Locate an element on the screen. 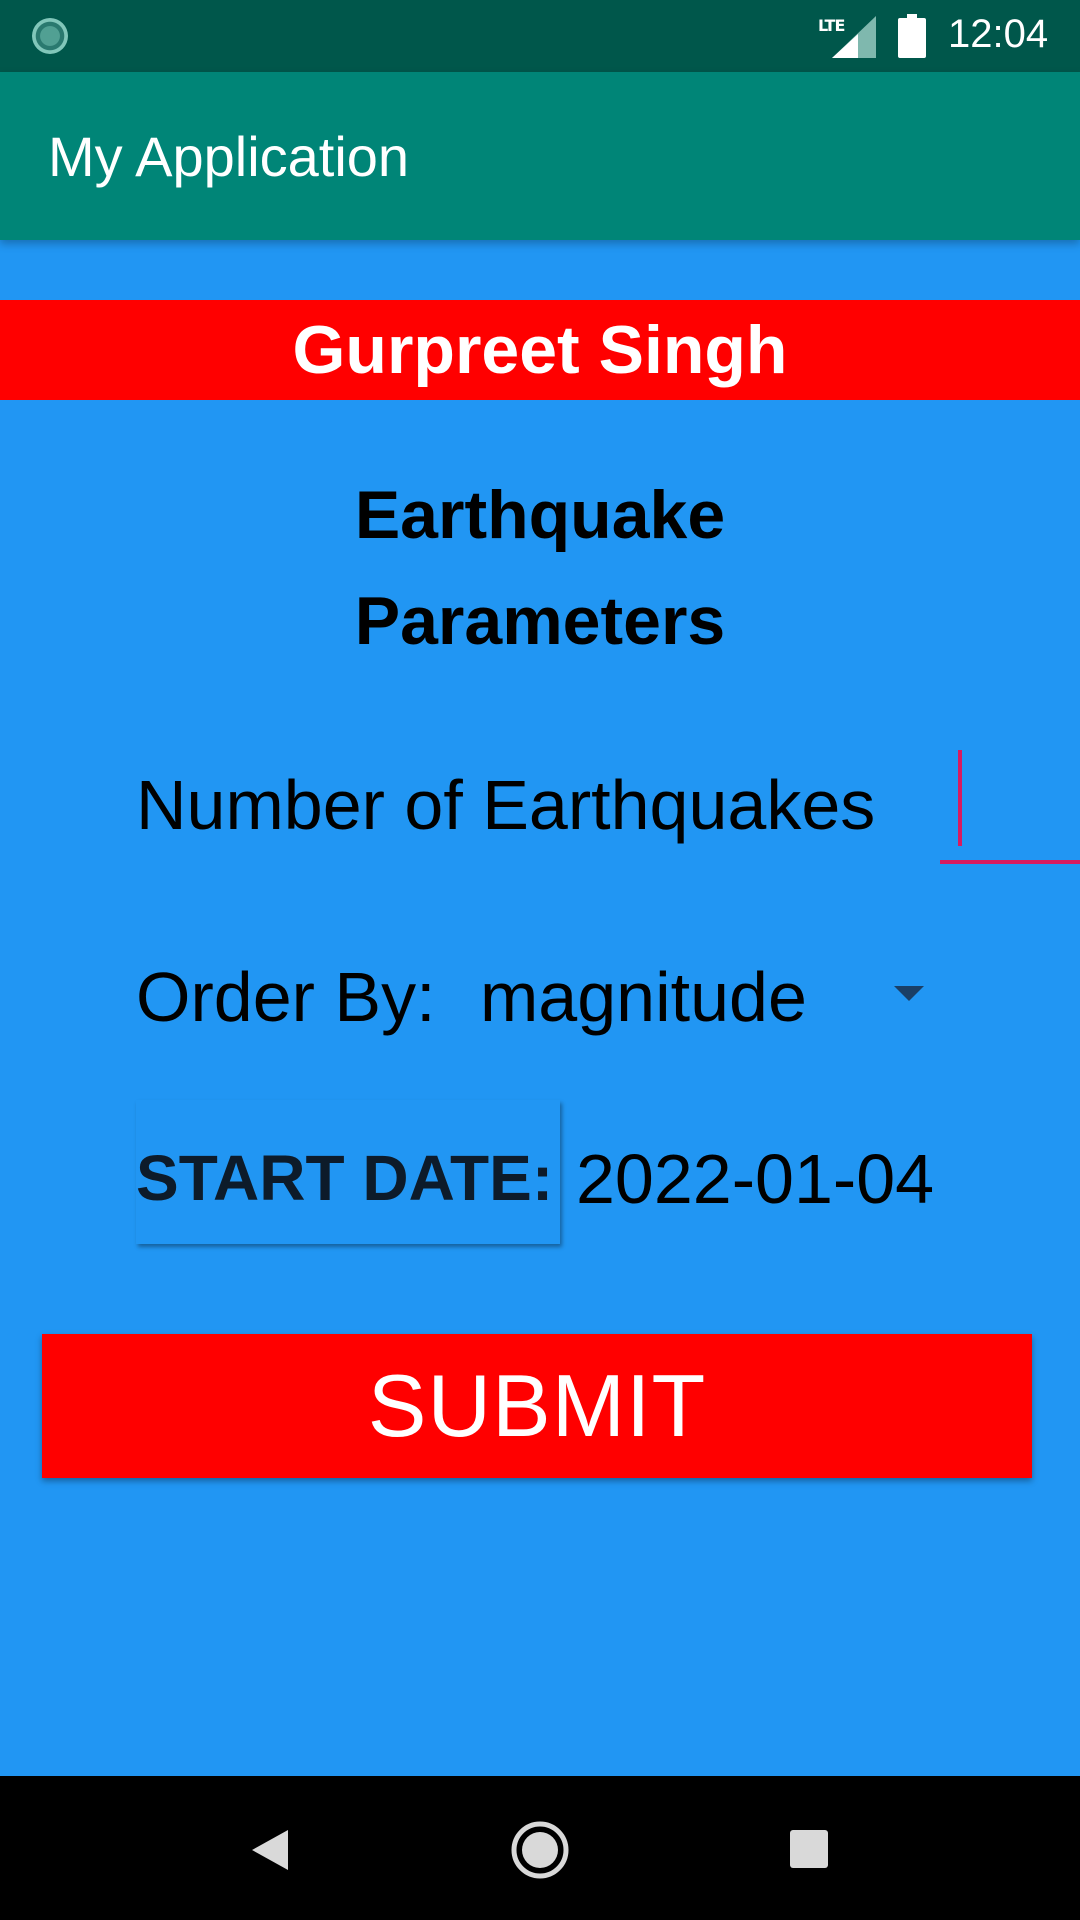 The width and height of the screenshot is (1080, 1920). sync-icon is located at coordinates (50, 36).